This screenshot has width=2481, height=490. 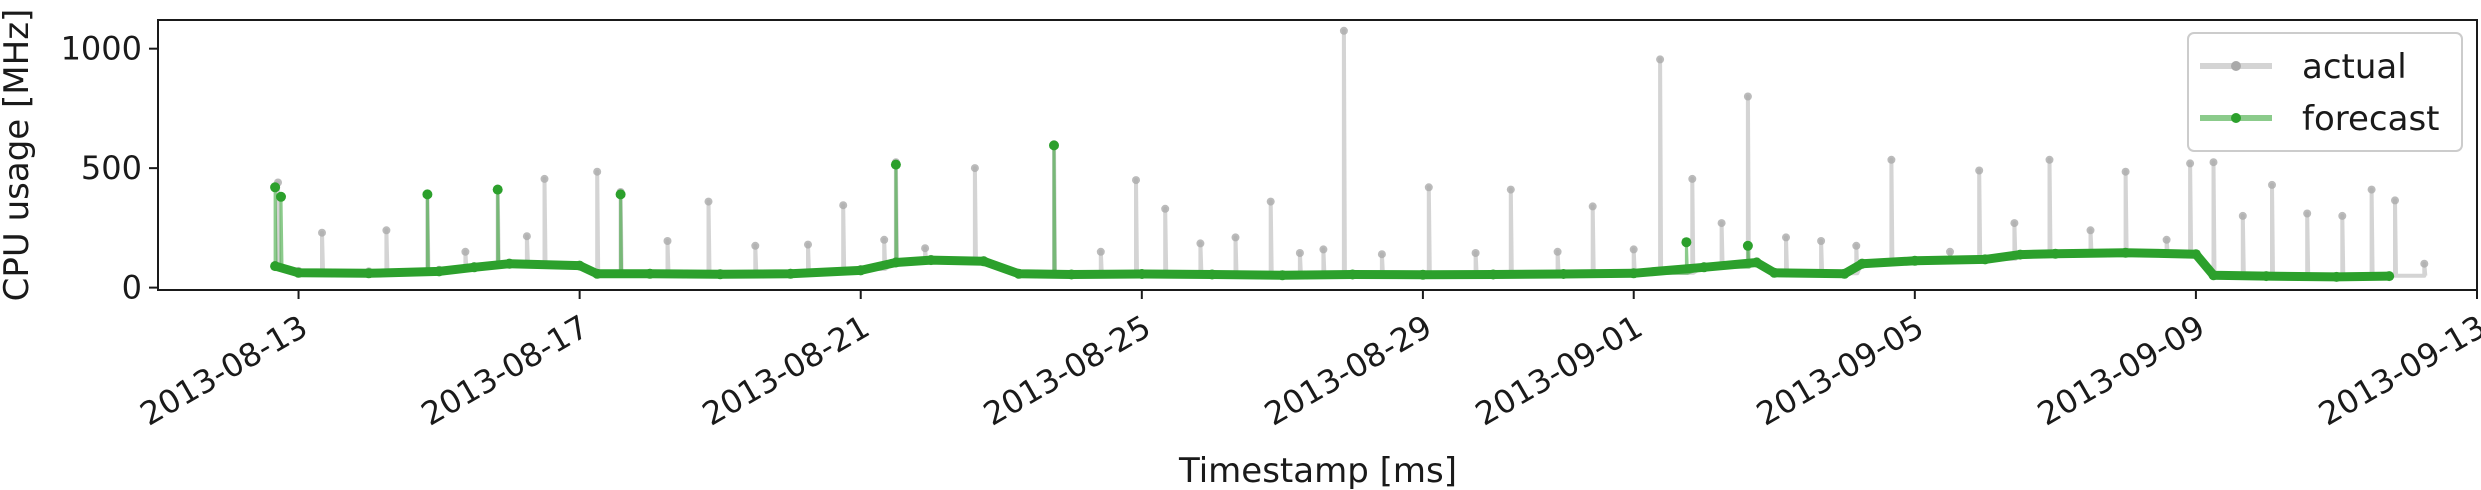 What do you see at coordinates (1067, 370) in the screenshot?
I see `x-tick-label: 2013-08-25` at bounding box center [1067, 370].